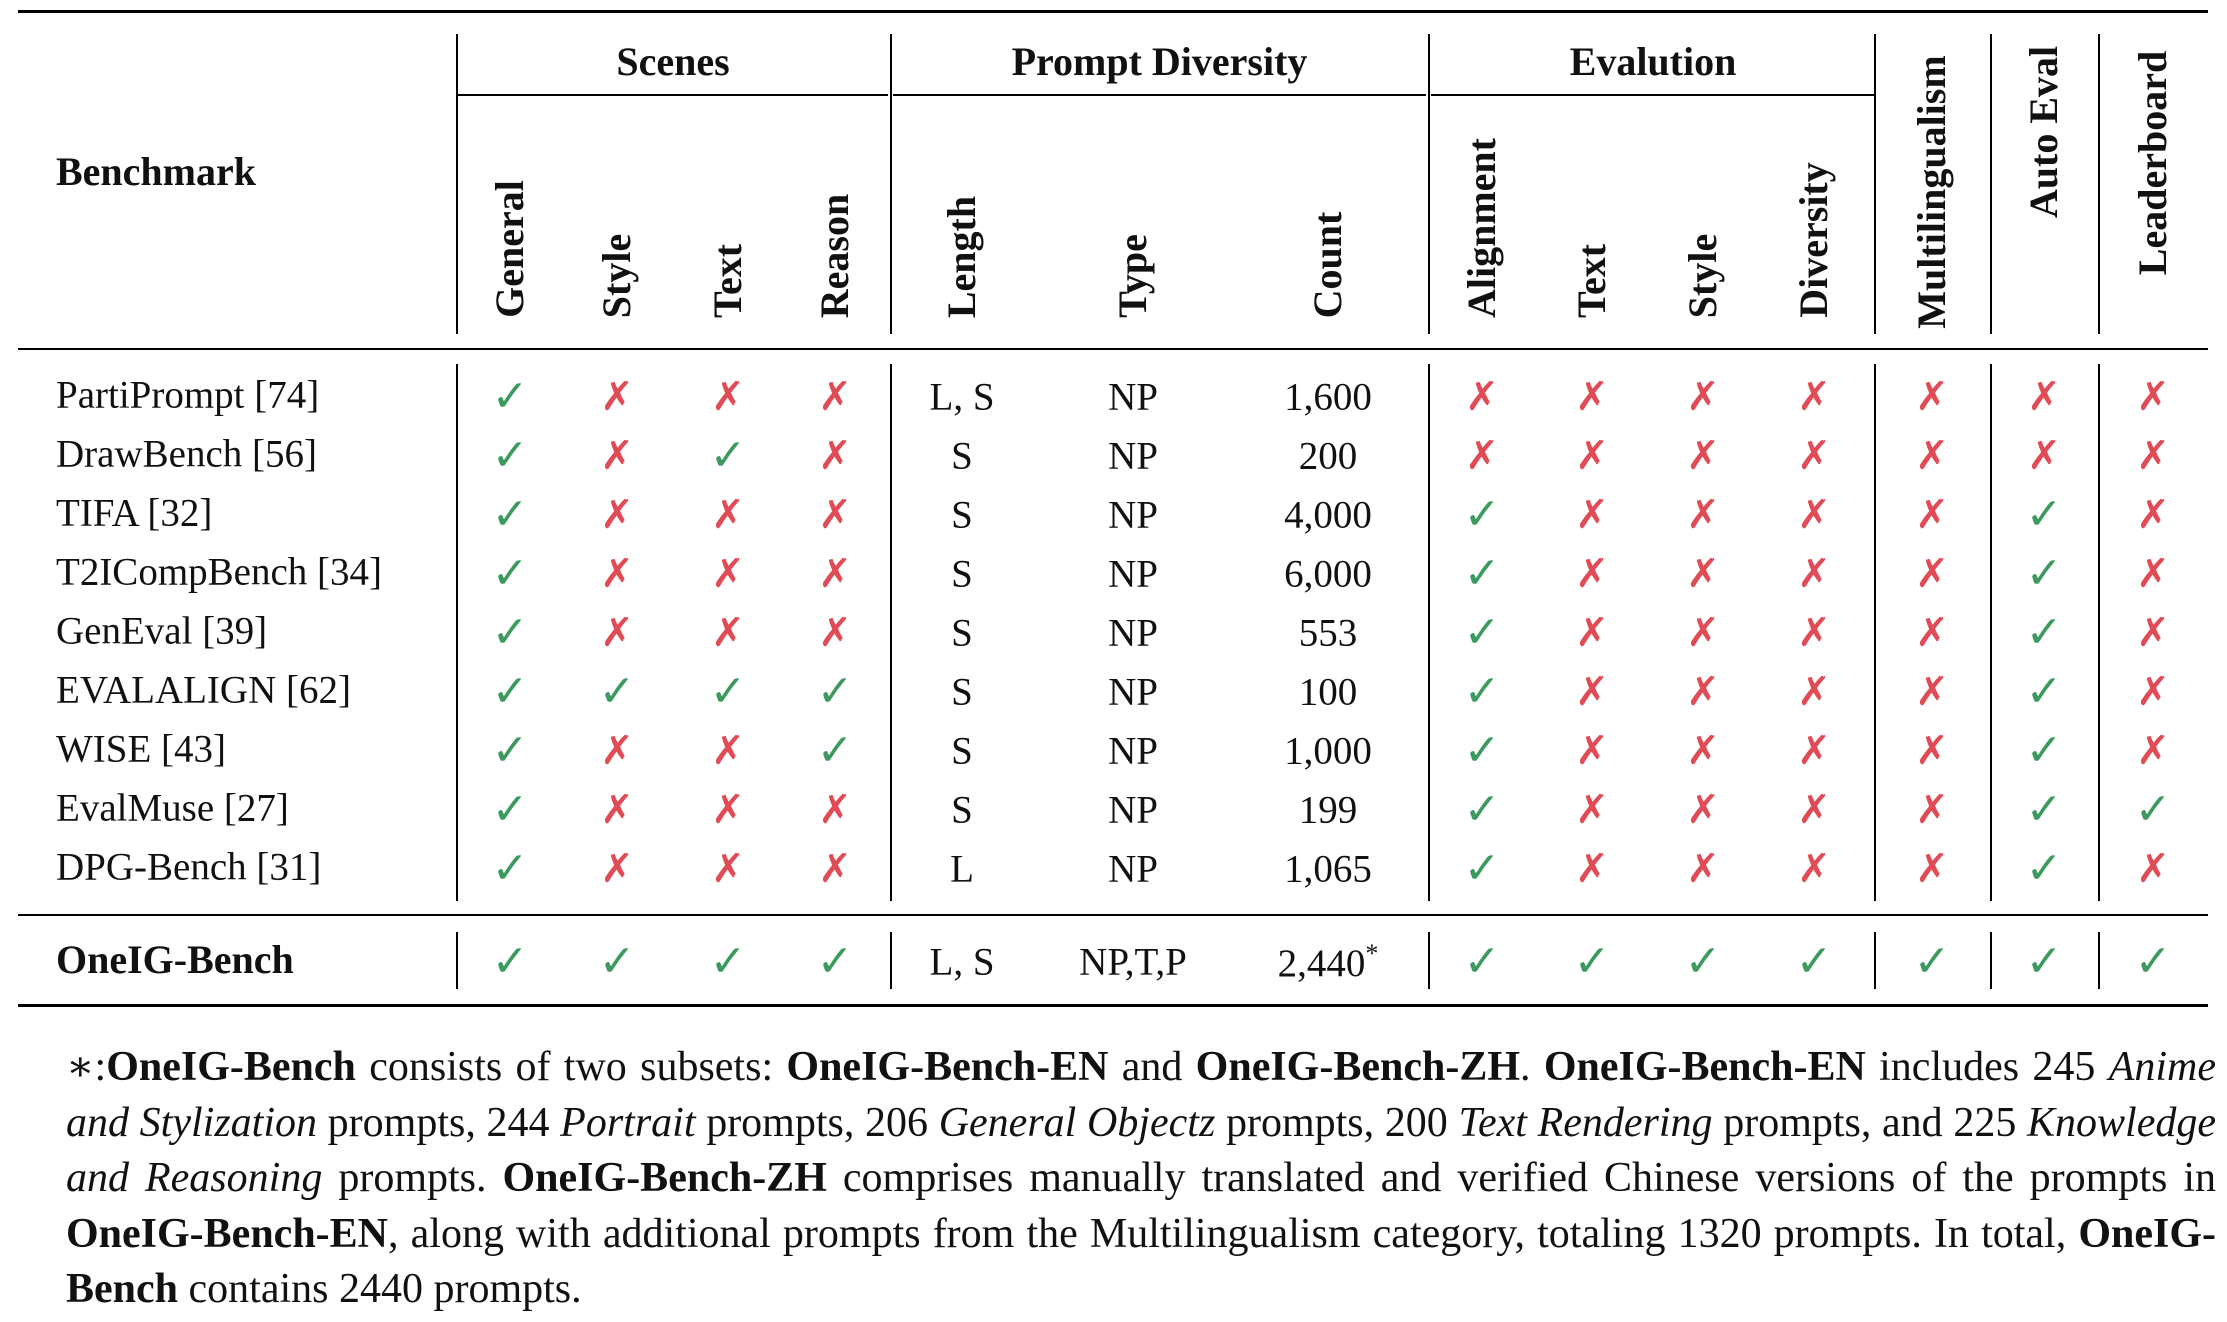  Describe the element at coordinates (1328, 751) in the screenshot. I see `cell-wise-43-count: 1,000` at that location.